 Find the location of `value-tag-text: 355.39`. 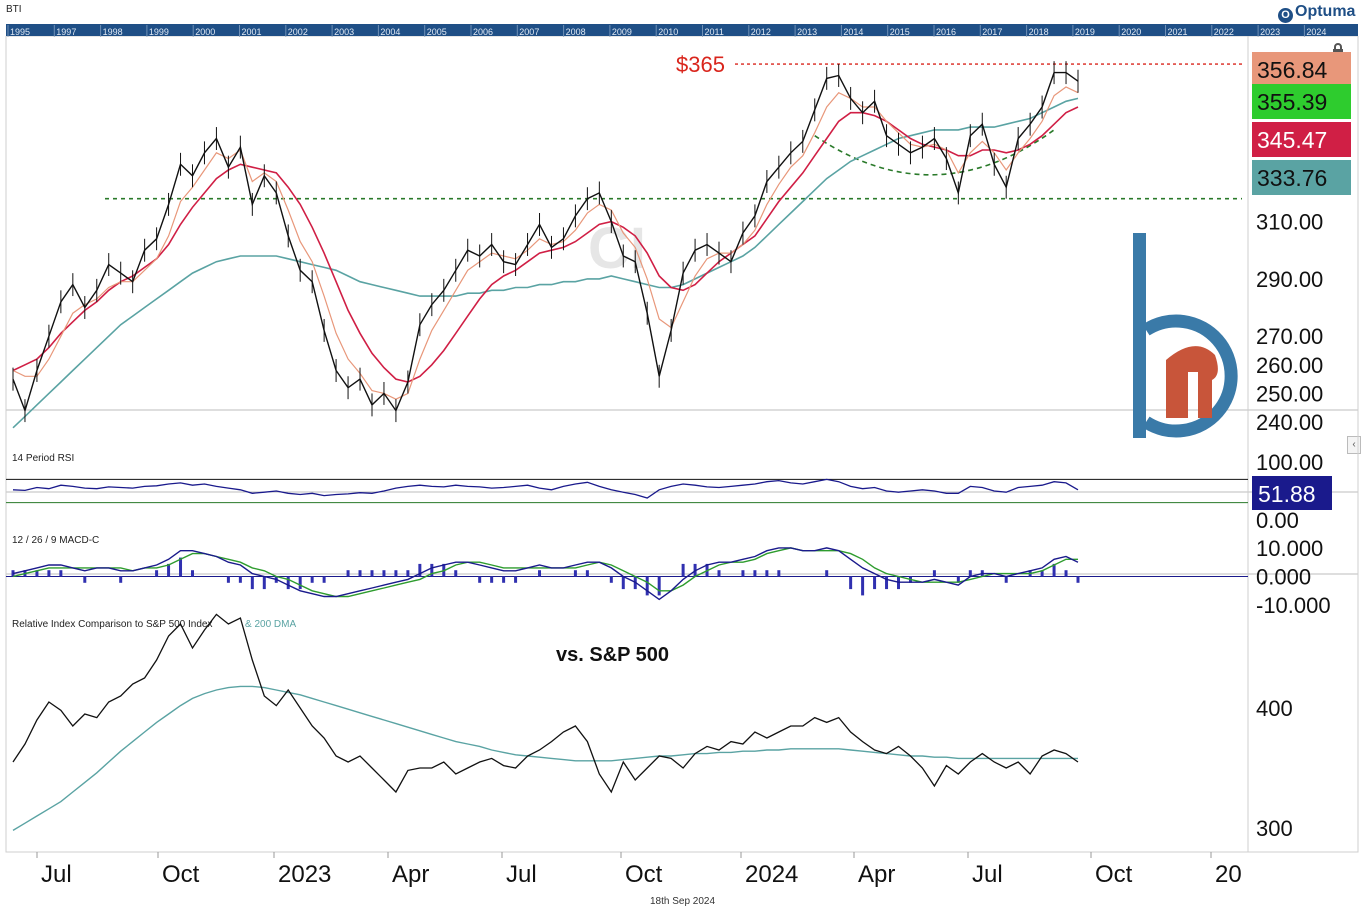

value-tag-text: 355.39 is located at coordinates (1292, 102).